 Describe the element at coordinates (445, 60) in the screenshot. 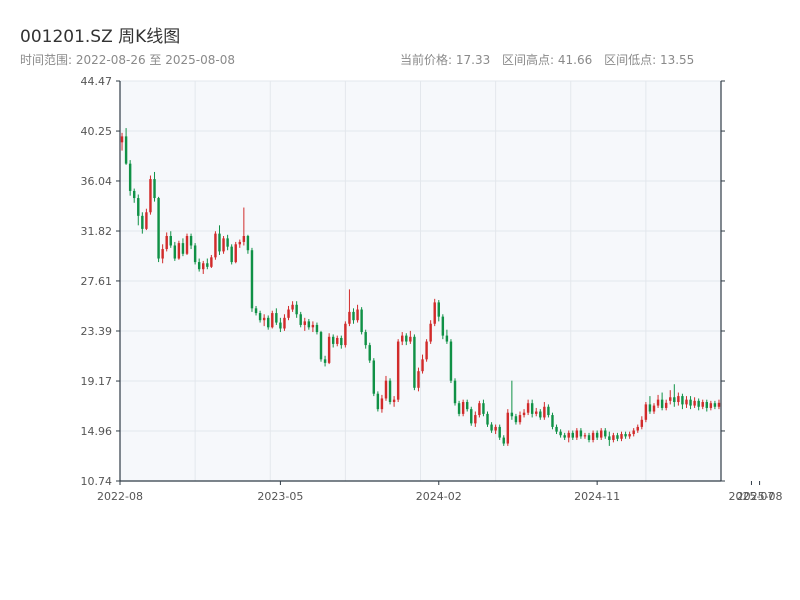

I see `current-price-label: 当前价格: 17.33` at that location.